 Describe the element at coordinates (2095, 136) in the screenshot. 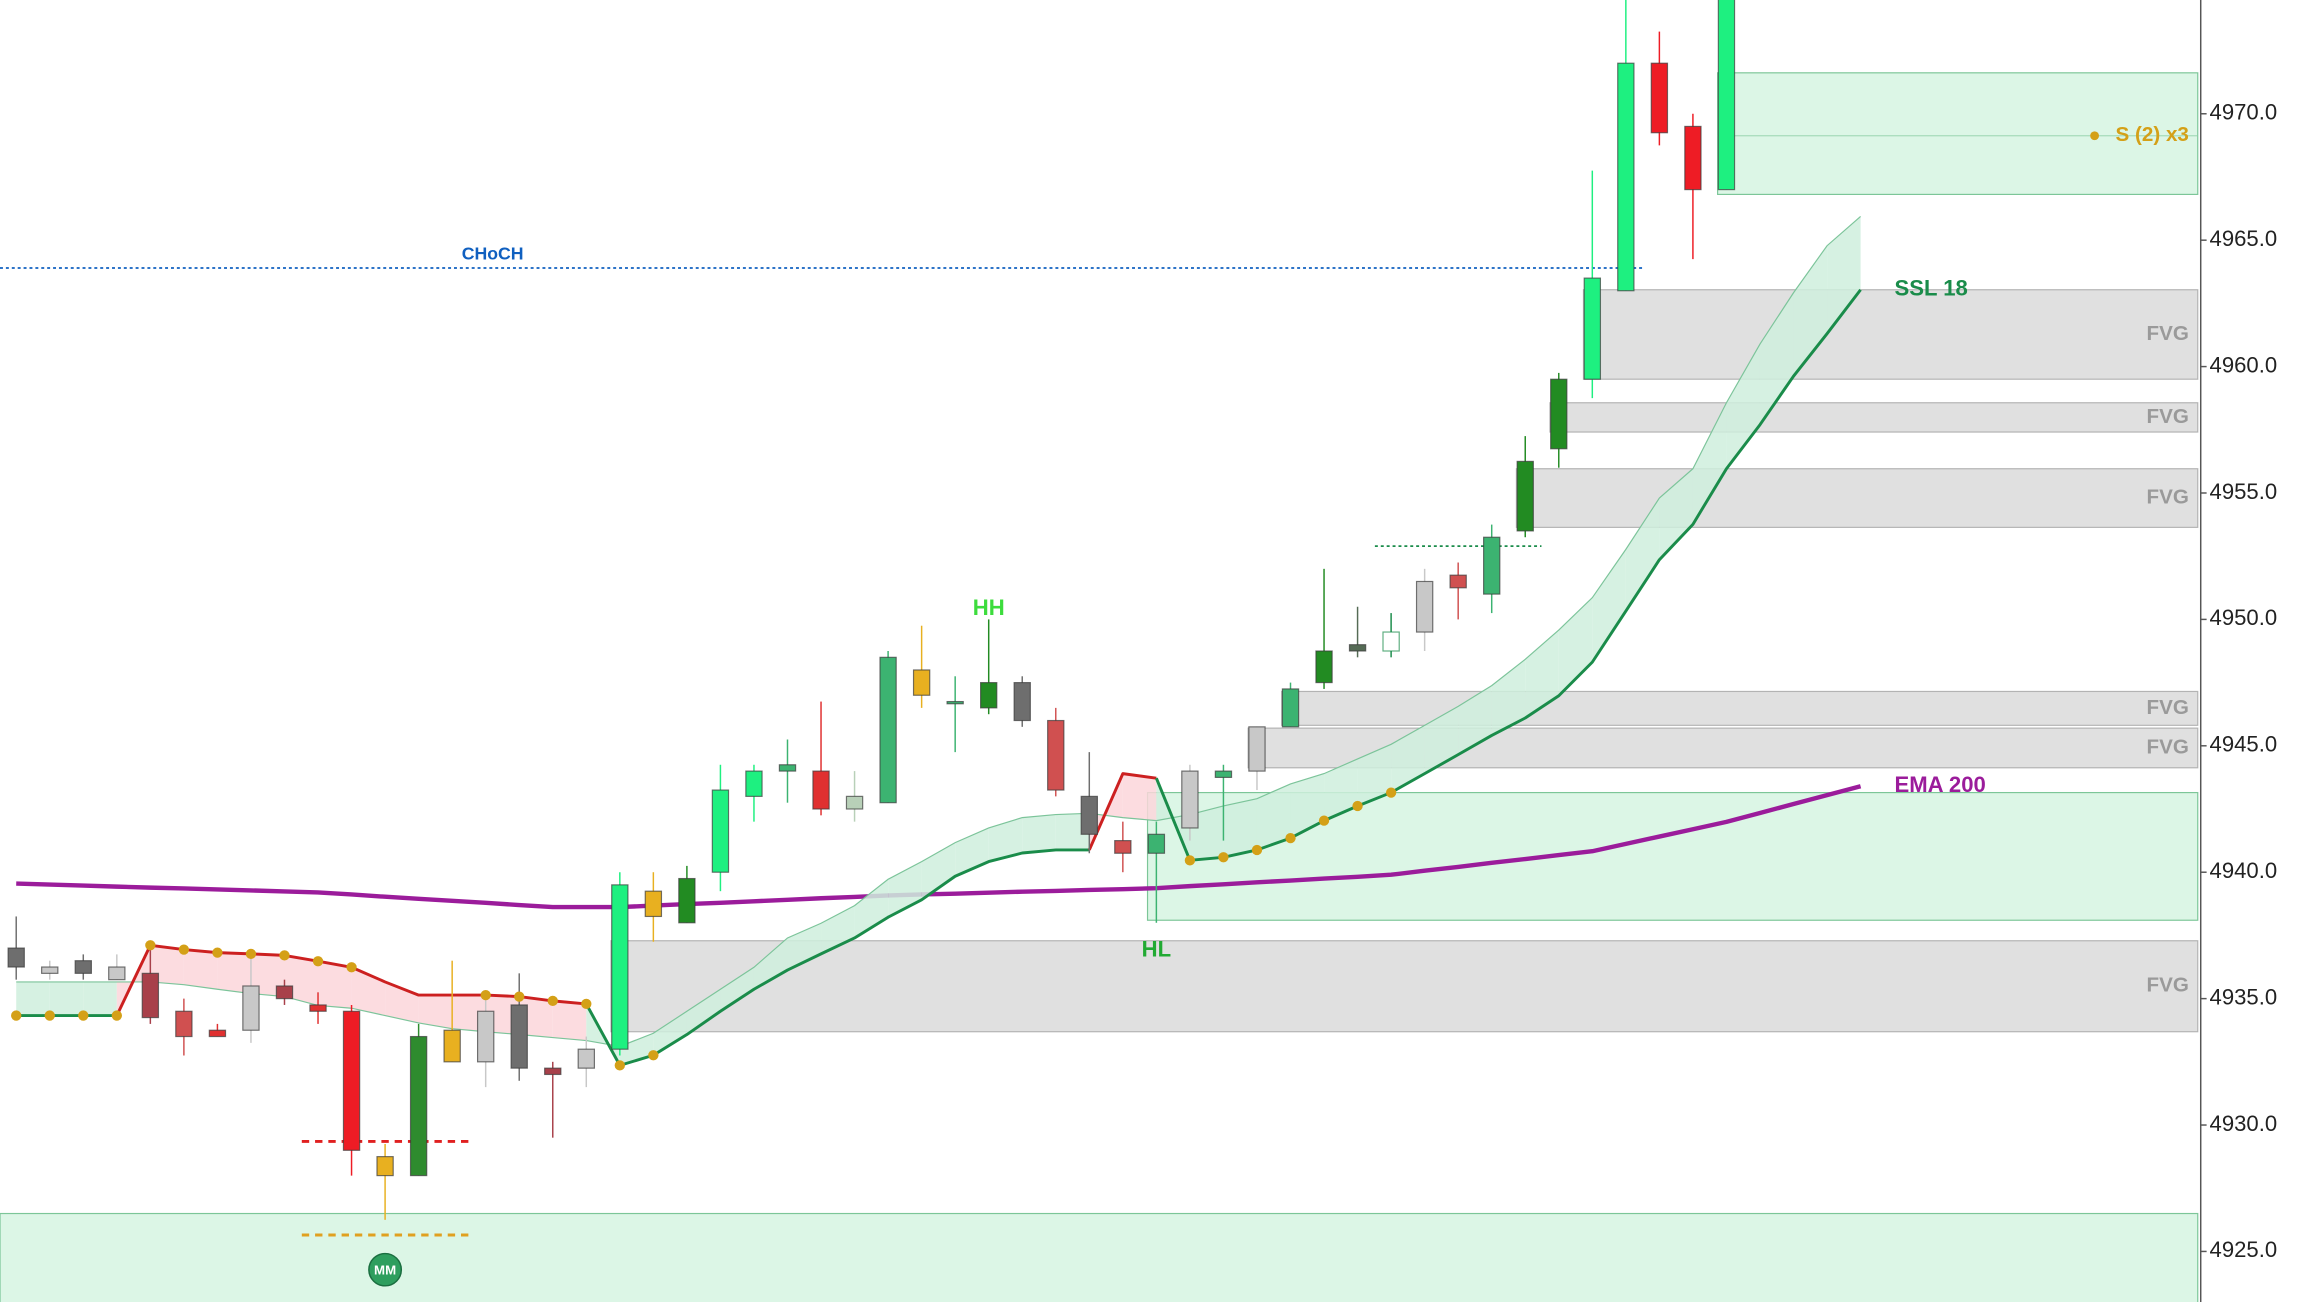

I see `zone-dot` at that location.